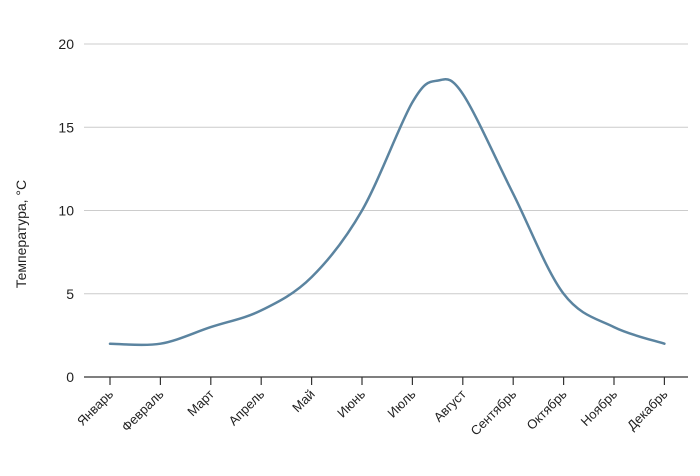 The height and width of the screenshot is (476, 700). What do you see at coordinates (401, 403) in the screenshot?
I see `x-tick-label-7: Июль` at bounding box center [401, 403].